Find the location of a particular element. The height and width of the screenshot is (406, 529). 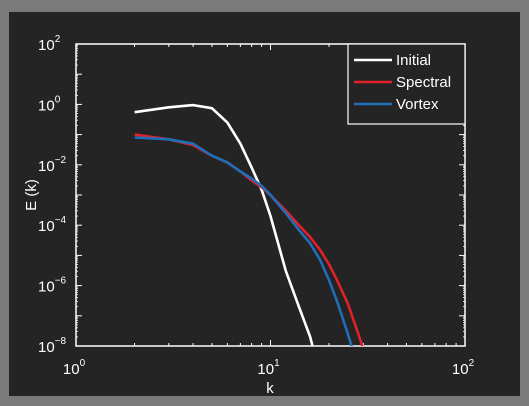

x-axis-label: k is located at coordinates (270, 388).